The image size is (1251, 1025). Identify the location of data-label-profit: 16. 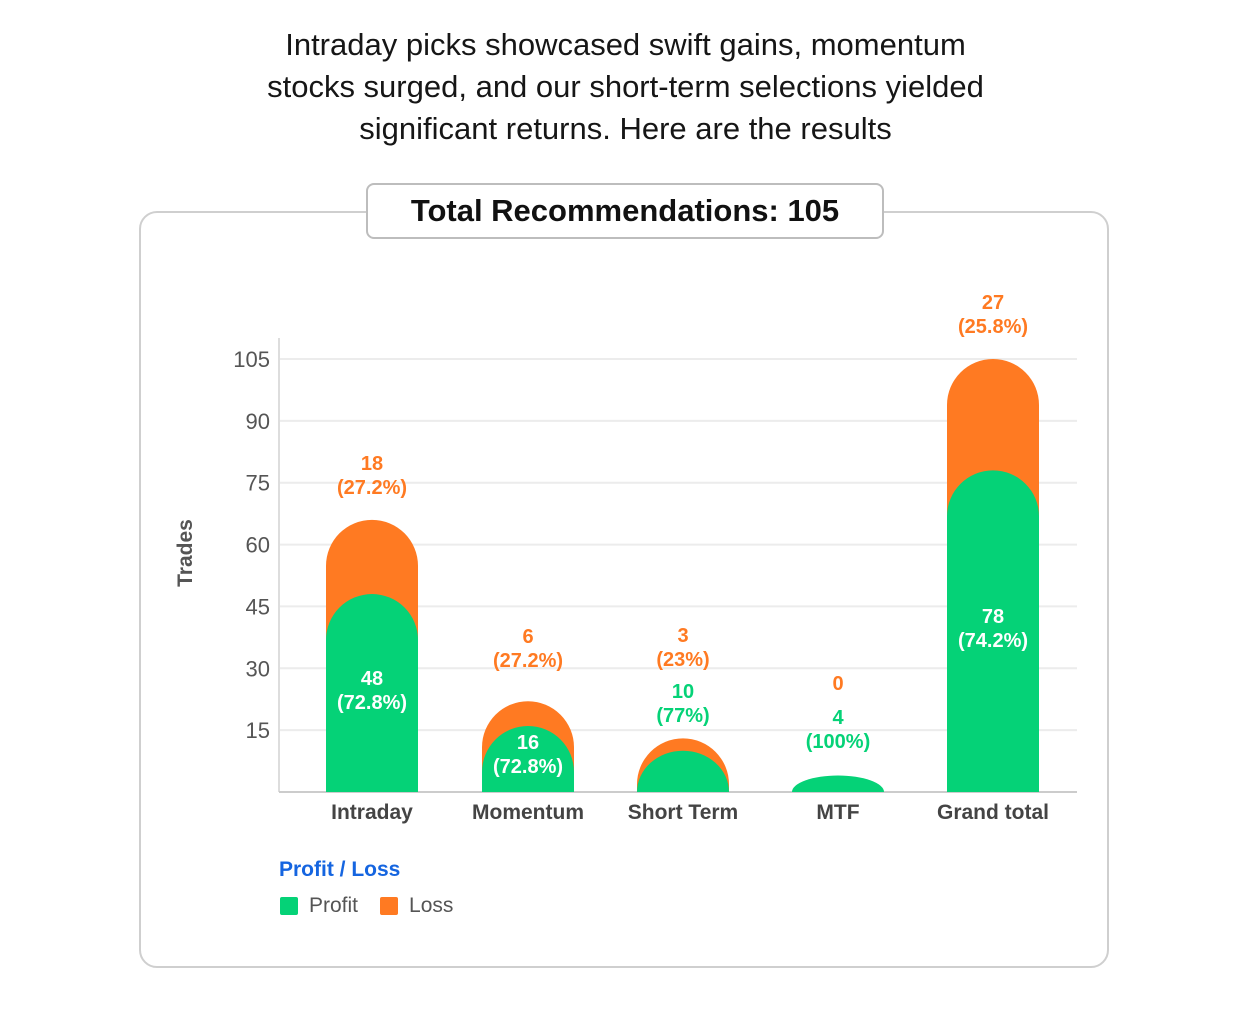
(528, 743).